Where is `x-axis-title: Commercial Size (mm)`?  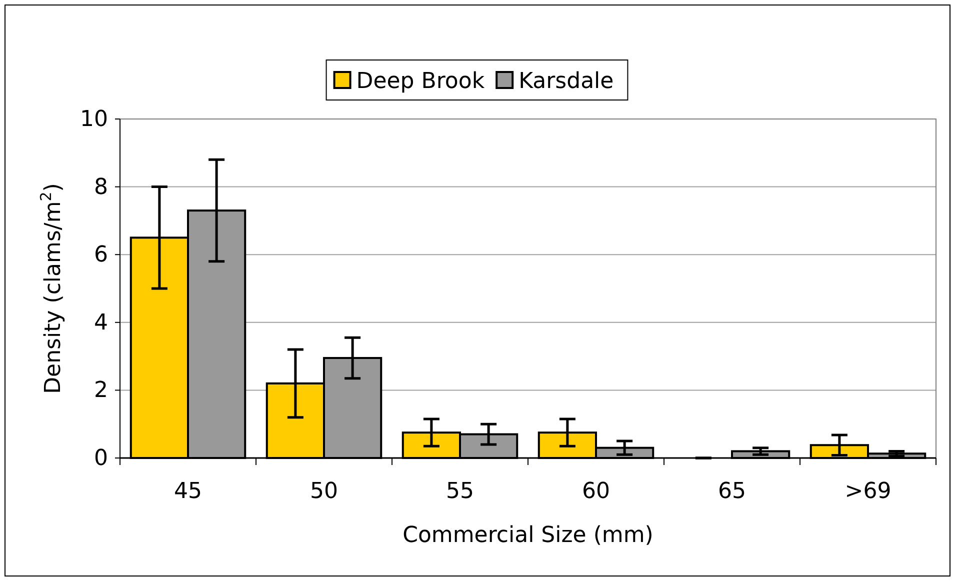 x-axis-title: Commercial Size (mm) is located at coordinates (528, 535).